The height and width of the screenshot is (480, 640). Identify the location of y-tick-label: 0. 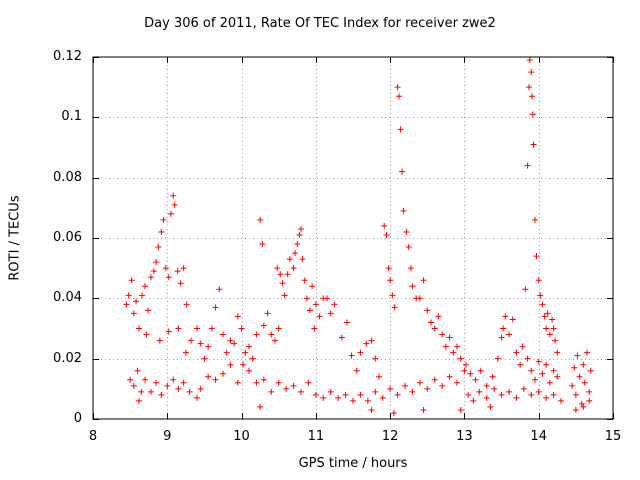
(77, 418).